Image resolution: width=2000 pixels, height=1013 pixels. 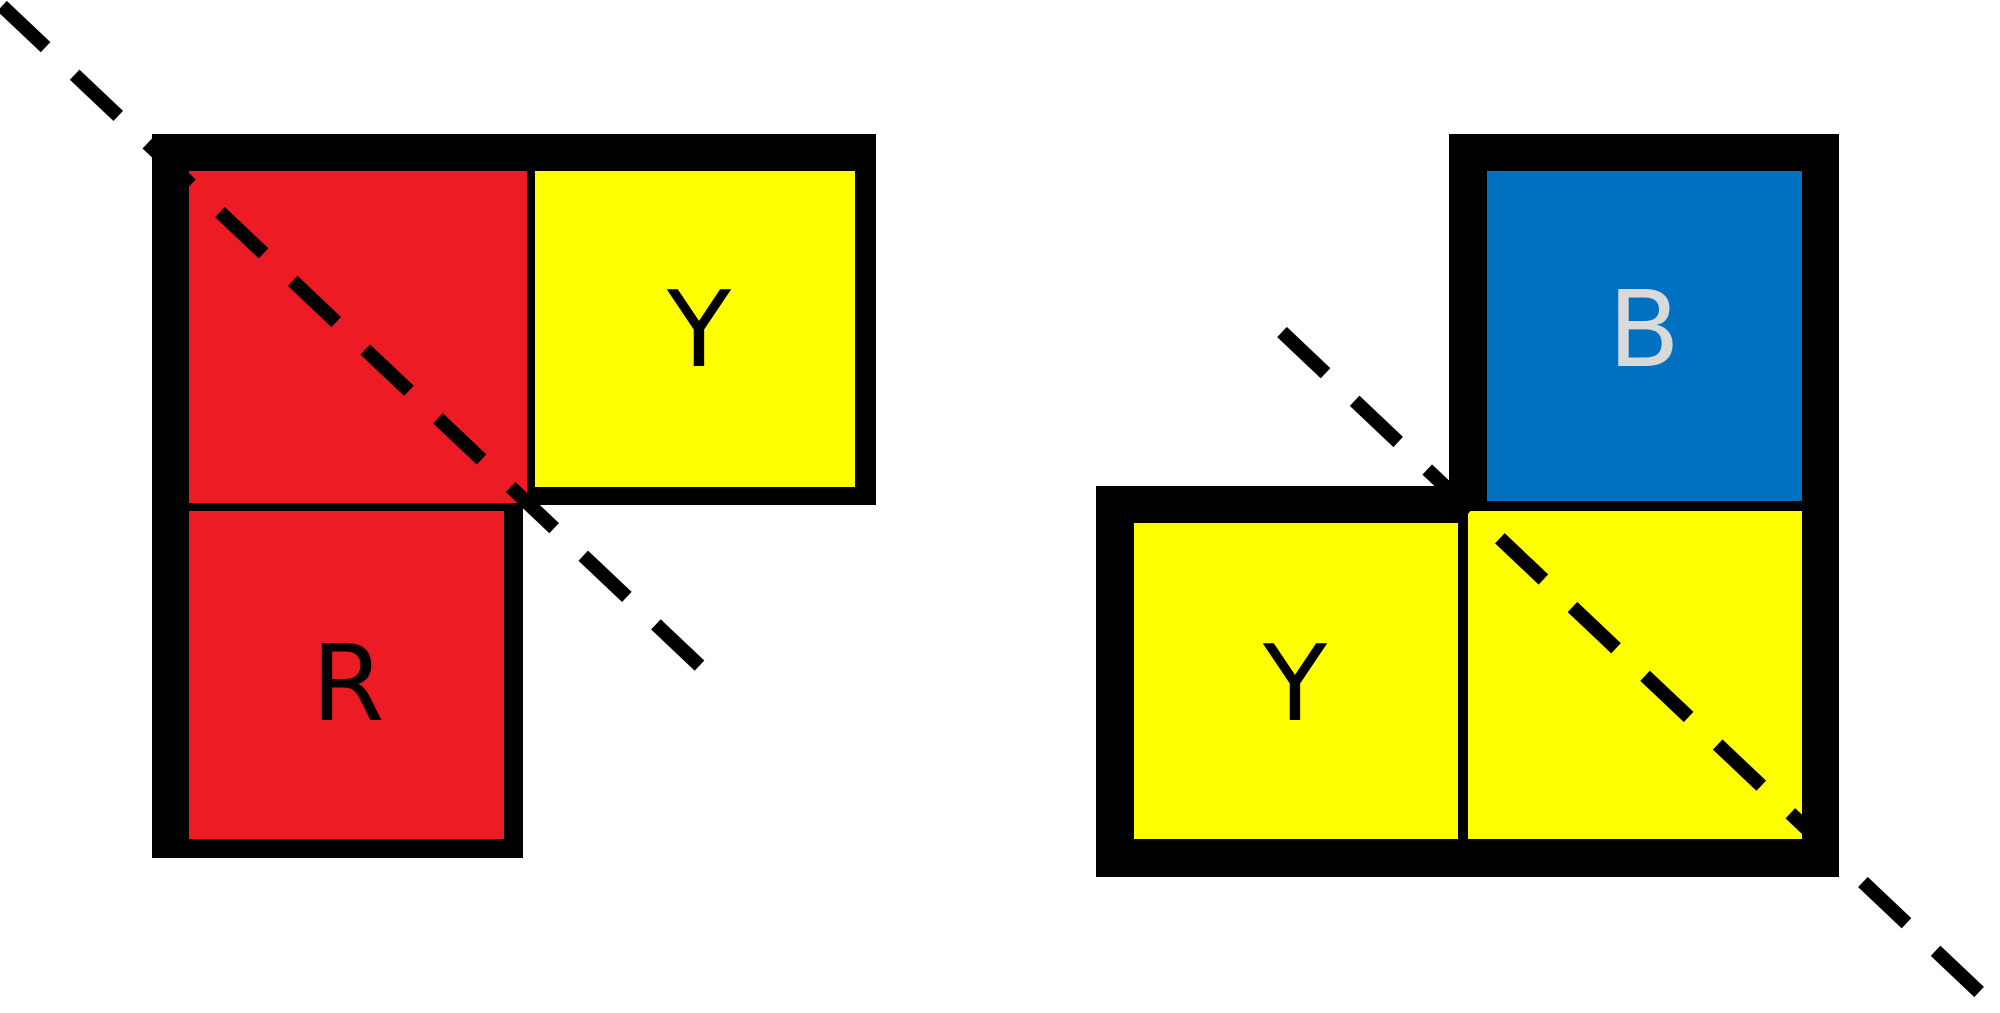 I want to click on left-cell-yellow-label: Y, so click(x=699, y=330).